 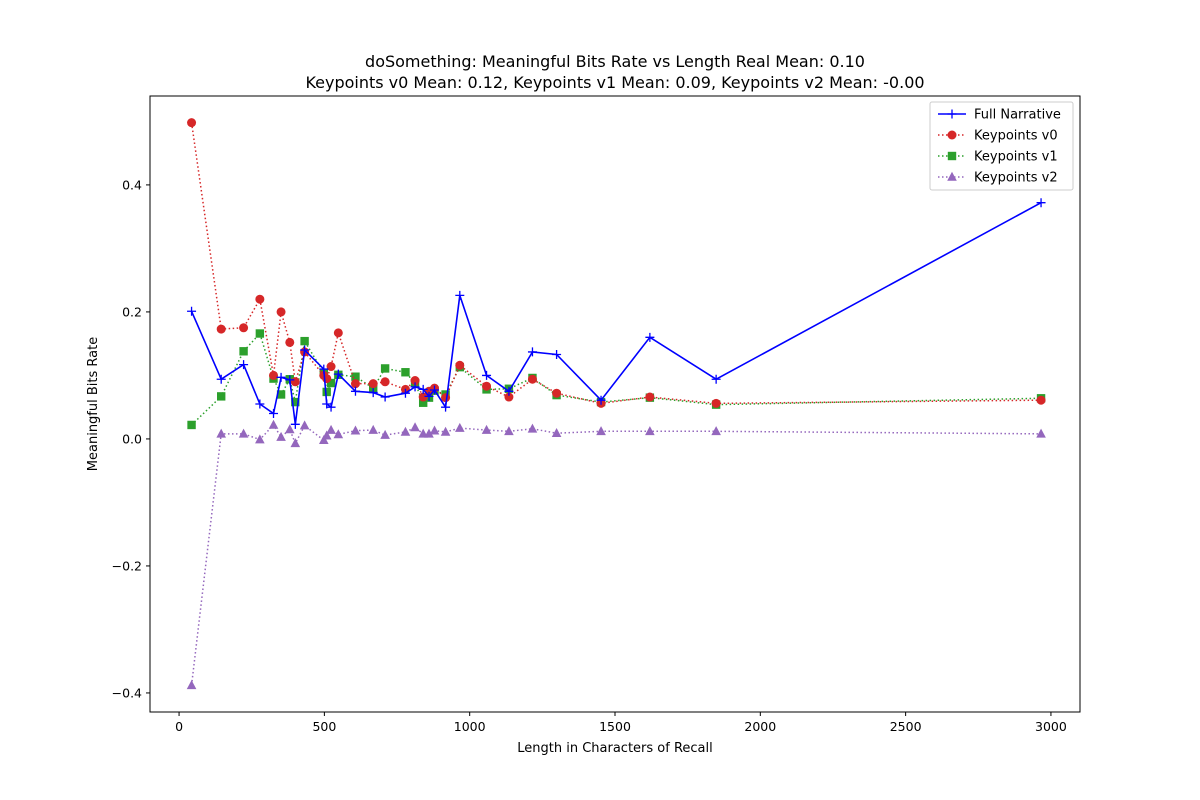 I want to click on y-axis: −0.4 −0.2 0.0 0.2 0.4, so click(x=131, y=438).